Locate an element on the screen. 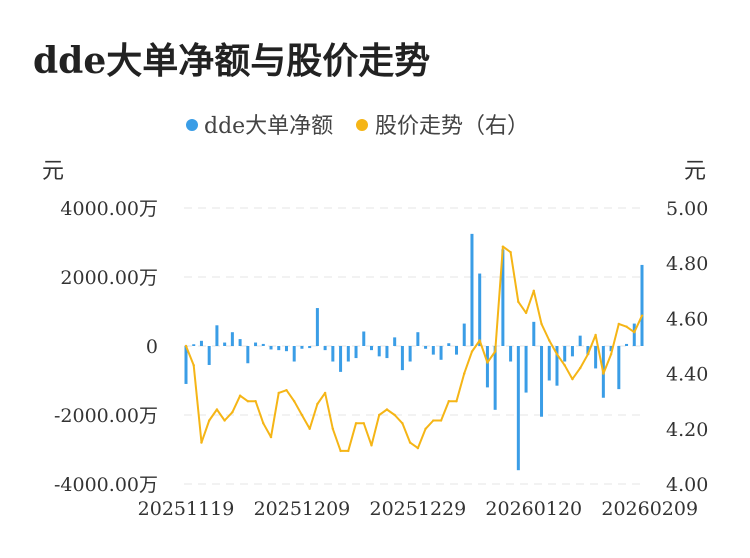 The height and width of the screenshot is (558, 750). legend-item-dde: dde大单净额 is located at coordinates (259, 126).